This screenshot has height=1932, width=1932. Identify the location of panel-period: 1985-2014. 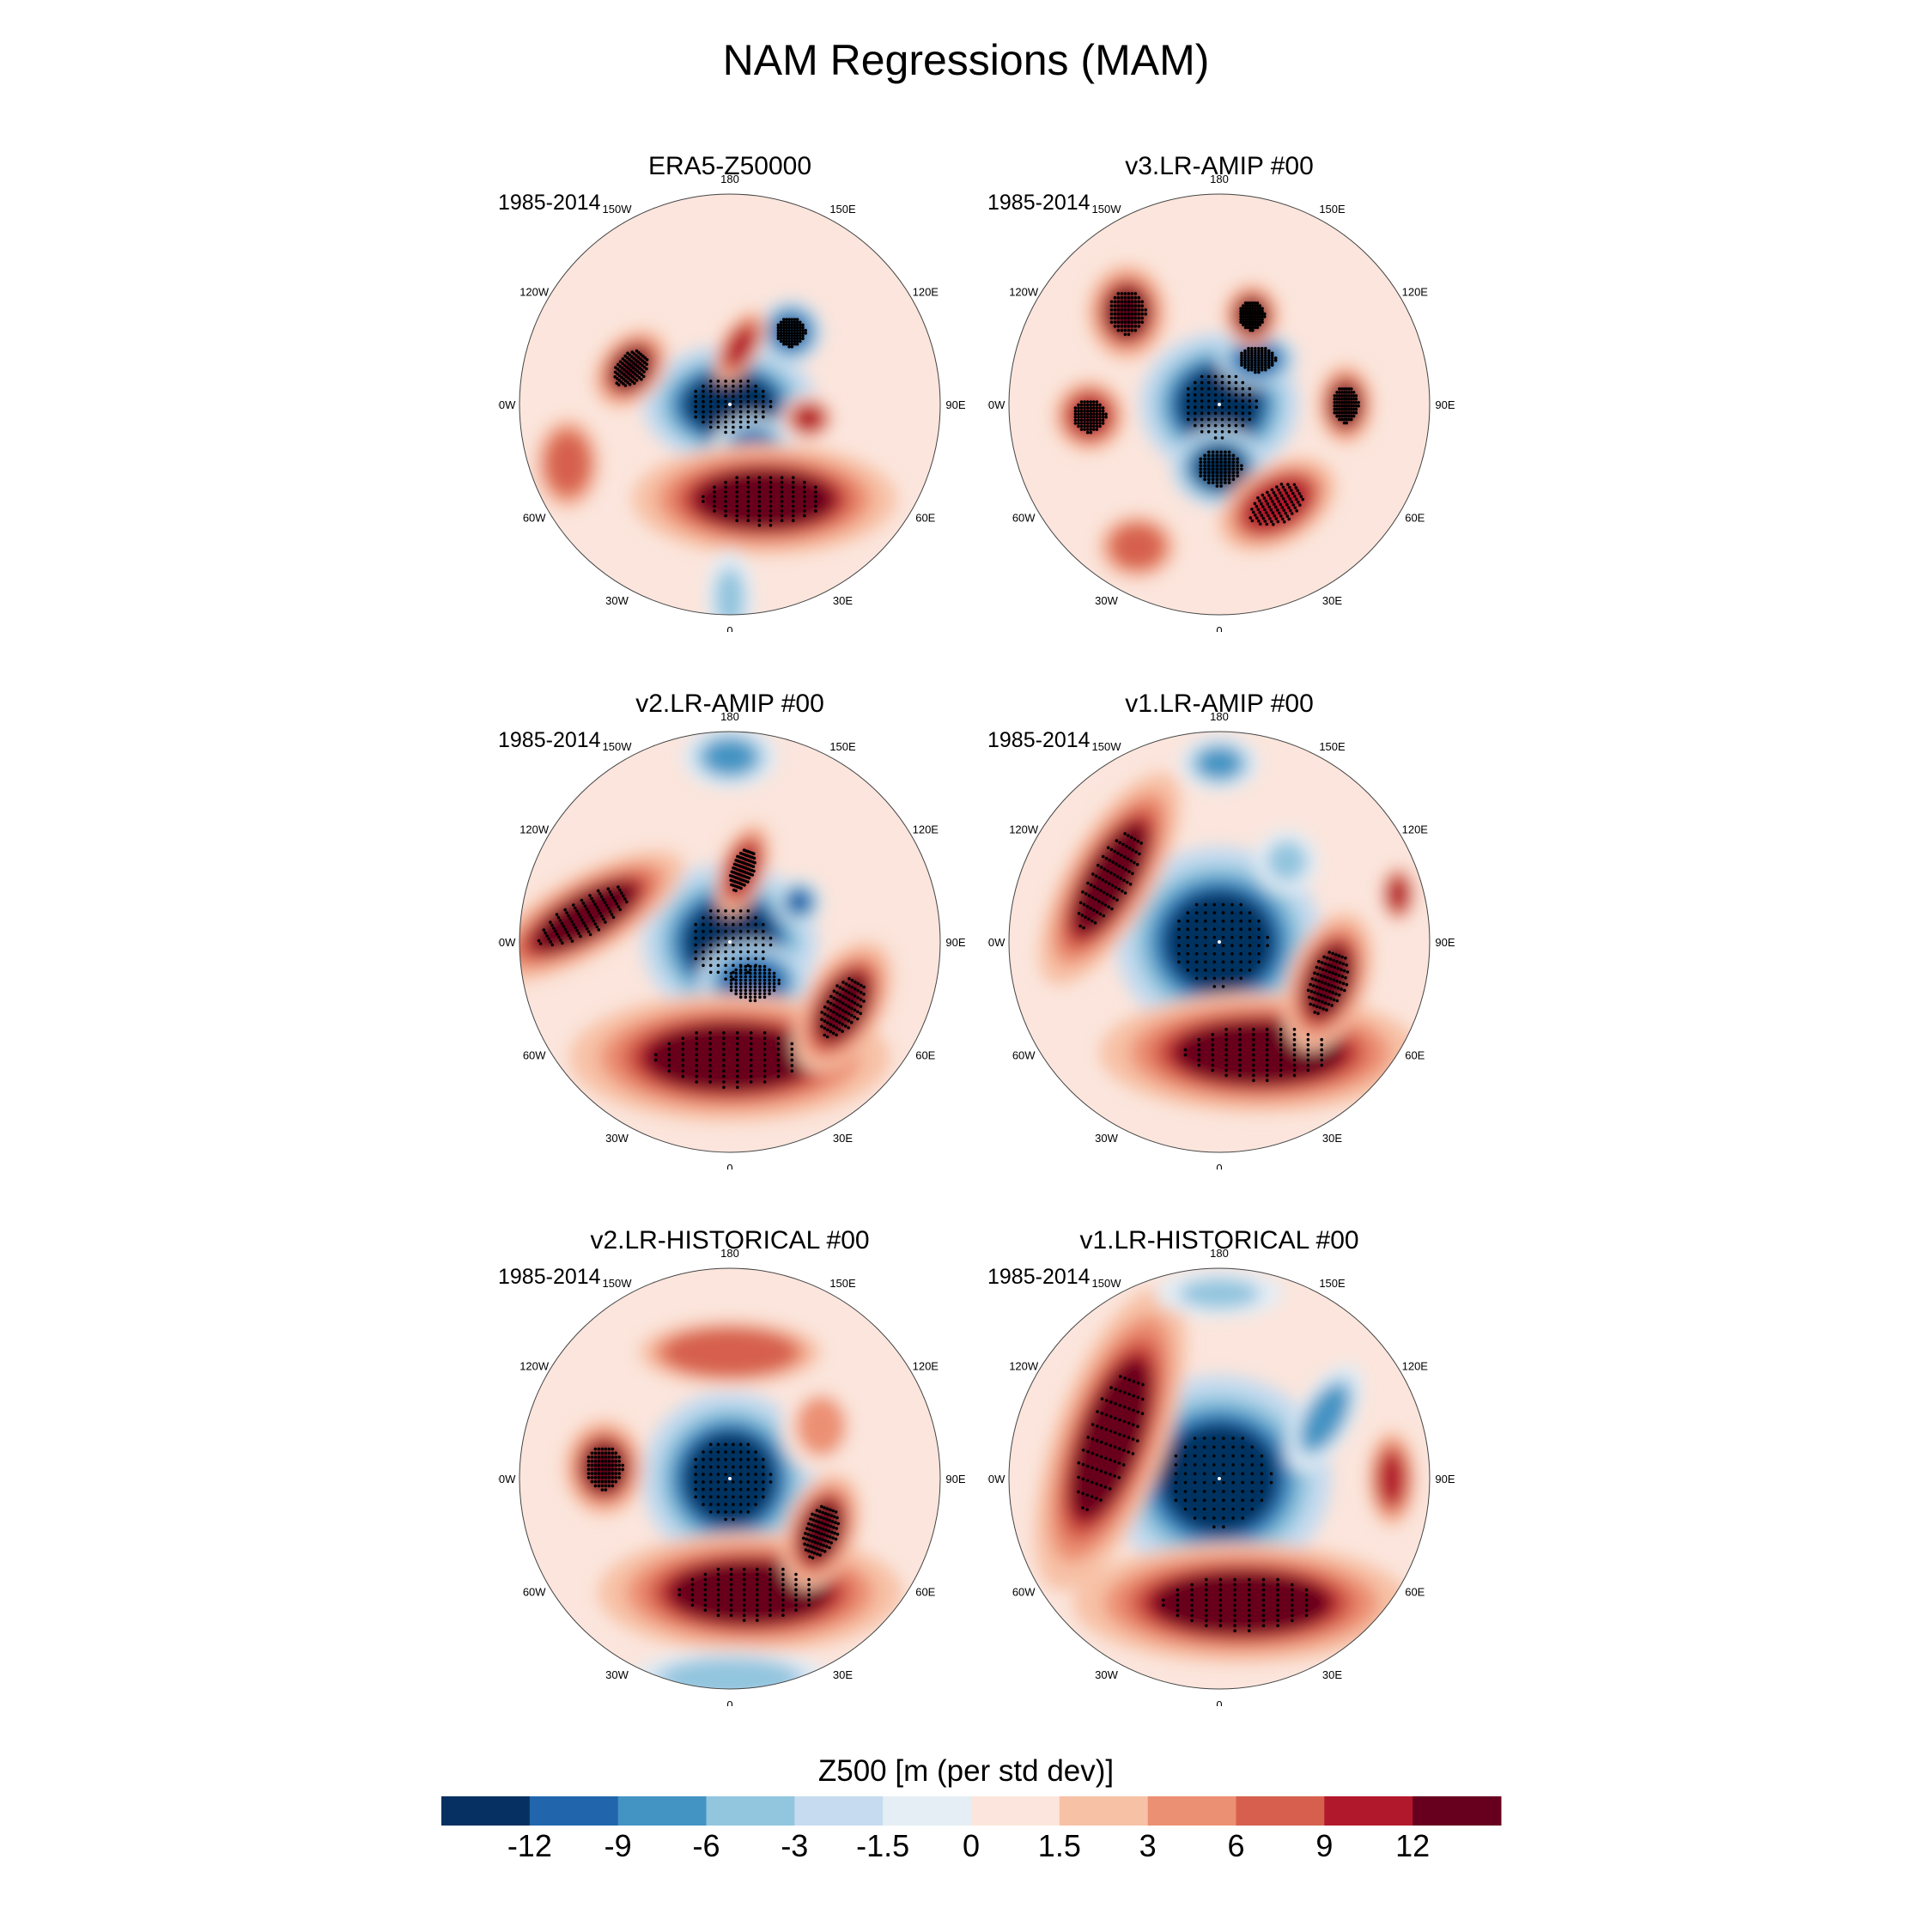
(550, 1277).